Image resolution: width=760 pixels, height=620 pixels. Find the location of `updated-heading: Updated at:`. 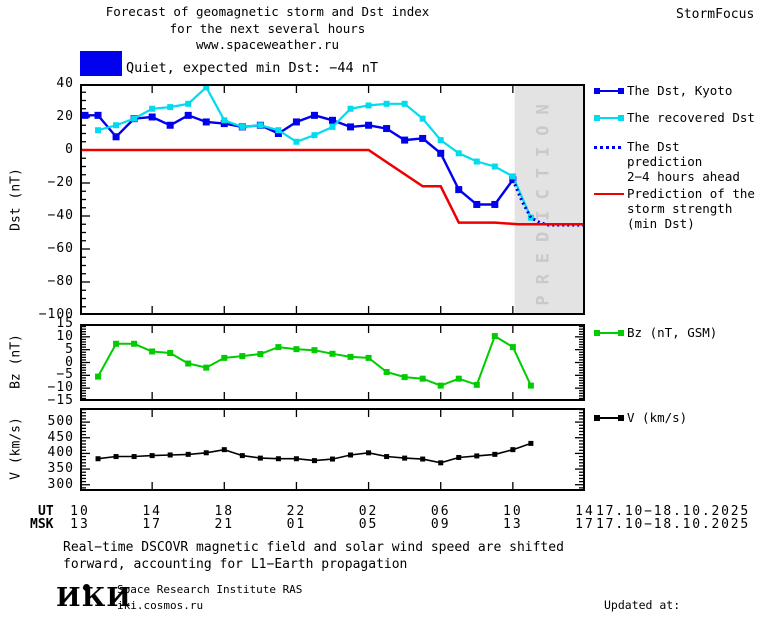

updated-heading: Updated at: is located at coordinates (642, 605).